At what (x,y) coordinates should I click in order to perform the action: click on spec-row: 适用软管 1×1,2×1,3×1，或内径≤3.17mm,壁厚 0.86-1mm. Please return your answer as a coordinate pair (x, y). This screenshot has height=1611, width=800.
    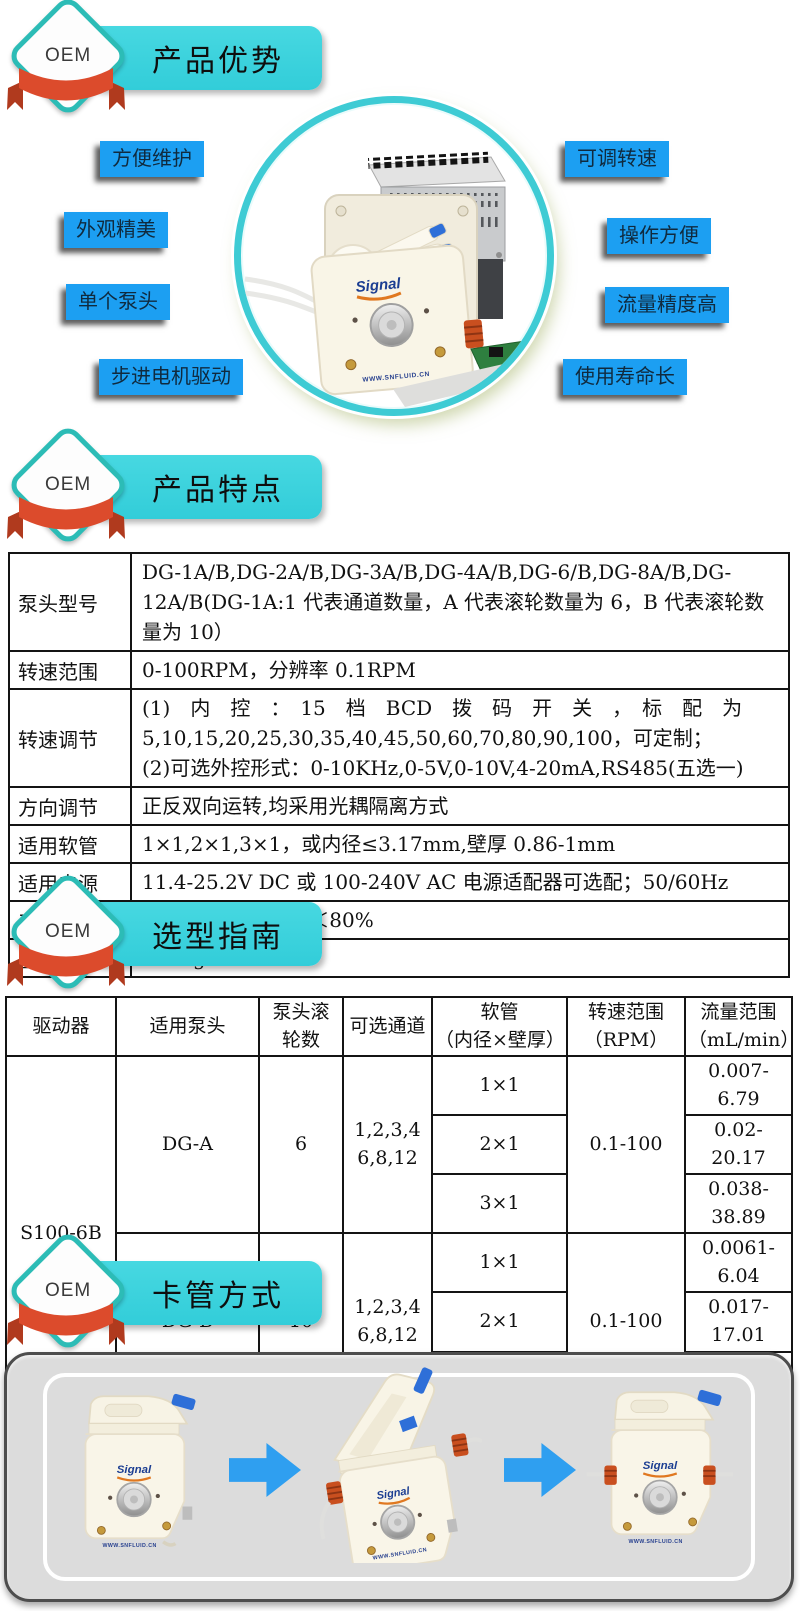
    Looking at the image, I should click on (399, 844).